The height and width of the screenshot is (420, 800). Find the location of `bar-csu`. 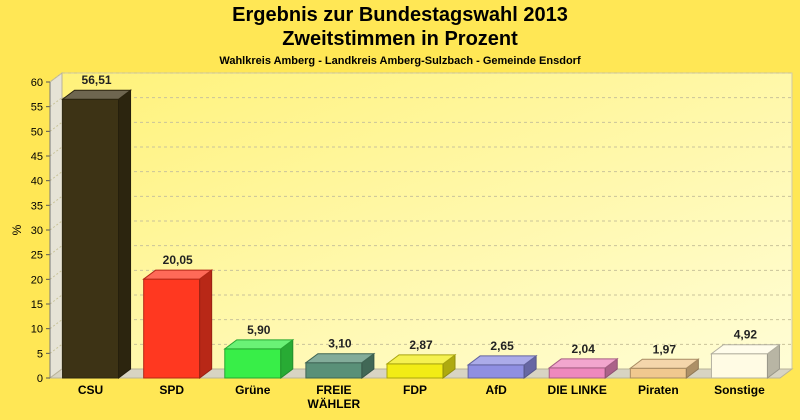

bar-csu is located at coordinates (97, 234).